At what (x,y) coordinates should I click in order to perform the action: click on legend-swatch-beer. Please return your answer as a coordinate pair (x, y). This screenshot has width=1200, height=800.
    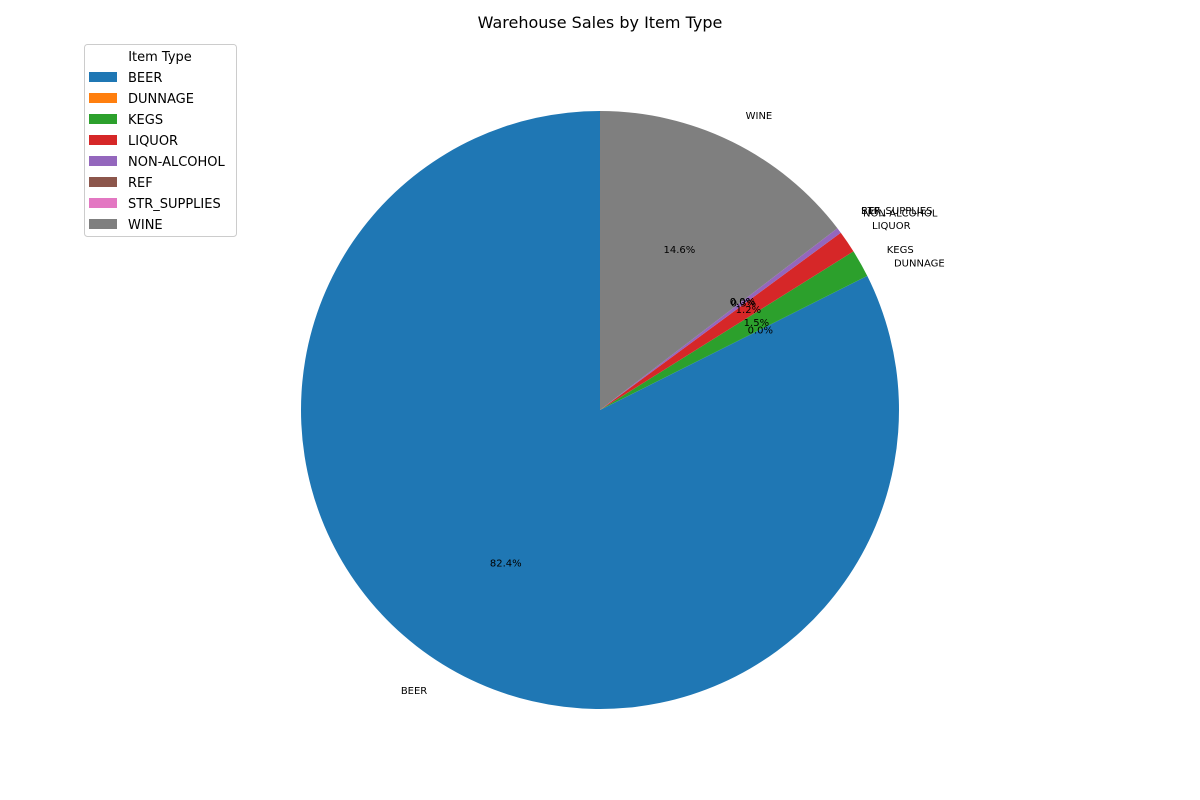
    Looking at the image, I should click on (103, 77).